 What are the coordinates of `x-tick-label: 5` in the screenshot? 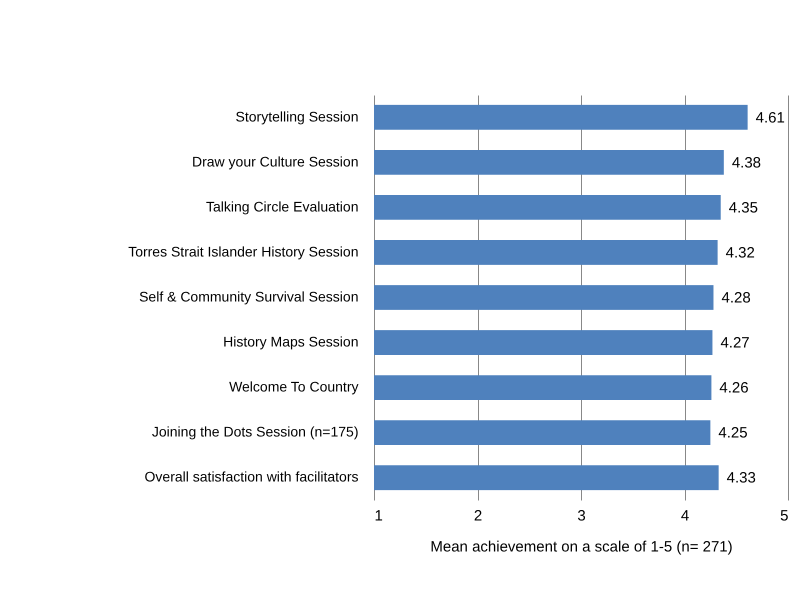 It's located at (784, 516).